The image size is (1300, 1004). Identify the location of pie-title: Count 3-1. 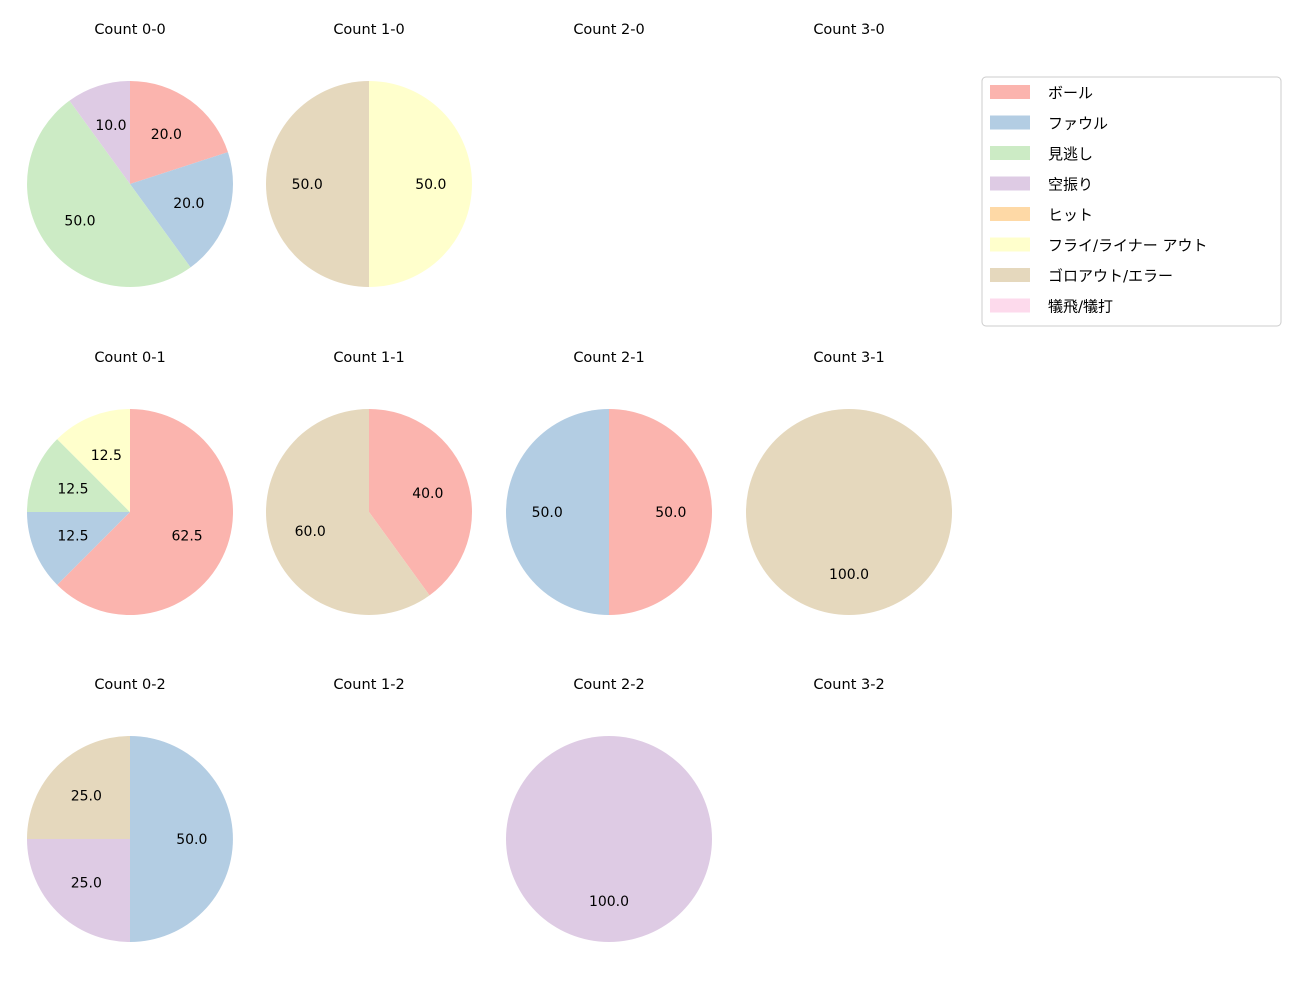
(848, 358).